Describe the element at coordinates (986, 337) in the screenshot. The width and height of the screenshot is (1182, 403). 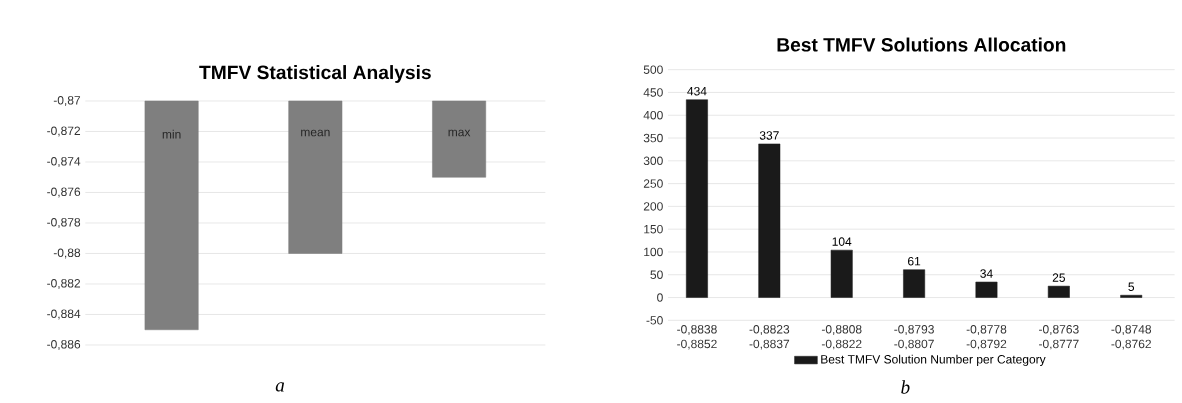
I see `x-tick-label: -0,8778 -0,8792` at that location.